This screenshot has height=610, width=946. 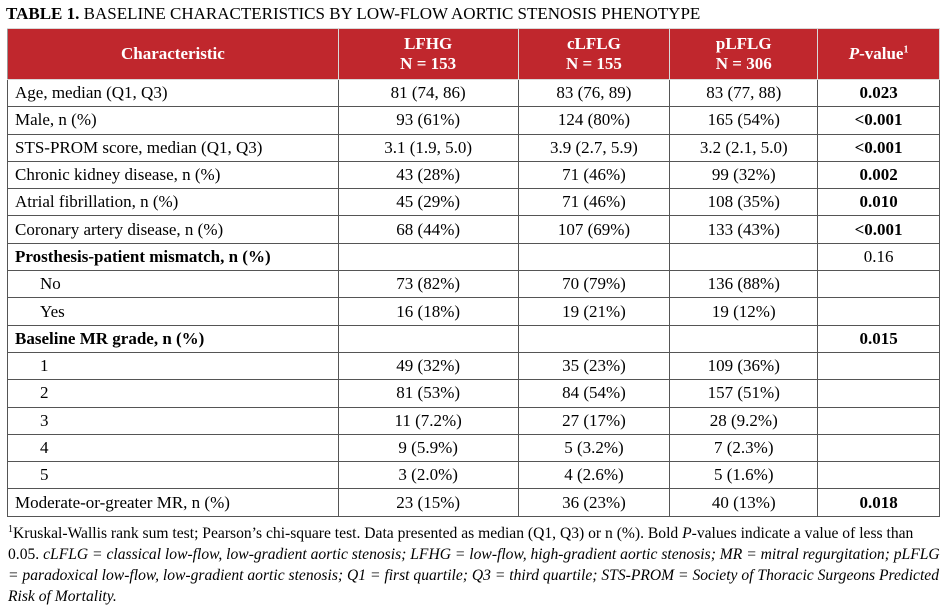 What do you see at coordinates (173, 175) in the screenshot?
I see `row-label-cell: Chronic kidney disease, n (%)` at bounding box center [173, 175].